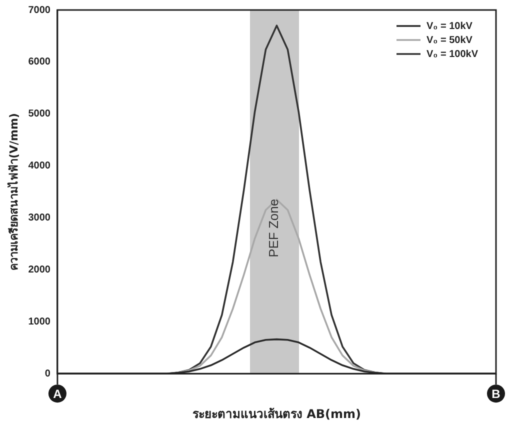 The width and height of the screenshot is (508, 430). I want to click on y-tick-label: 7000, so click(39, 10).